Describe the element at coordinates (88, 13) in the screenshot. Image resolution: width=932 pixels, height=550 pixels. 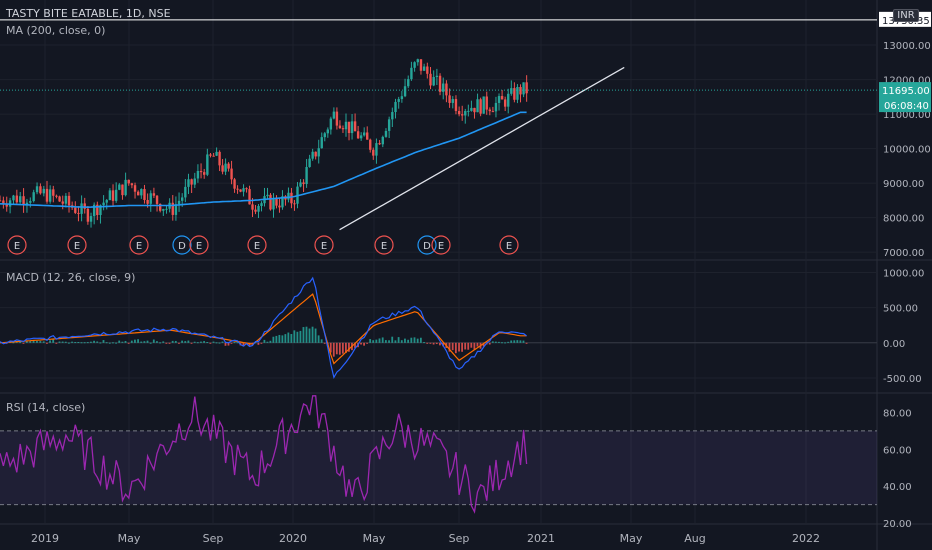
I see `symbol-title: TASTY BITE EATABLE, 1D, NSE` at that location.